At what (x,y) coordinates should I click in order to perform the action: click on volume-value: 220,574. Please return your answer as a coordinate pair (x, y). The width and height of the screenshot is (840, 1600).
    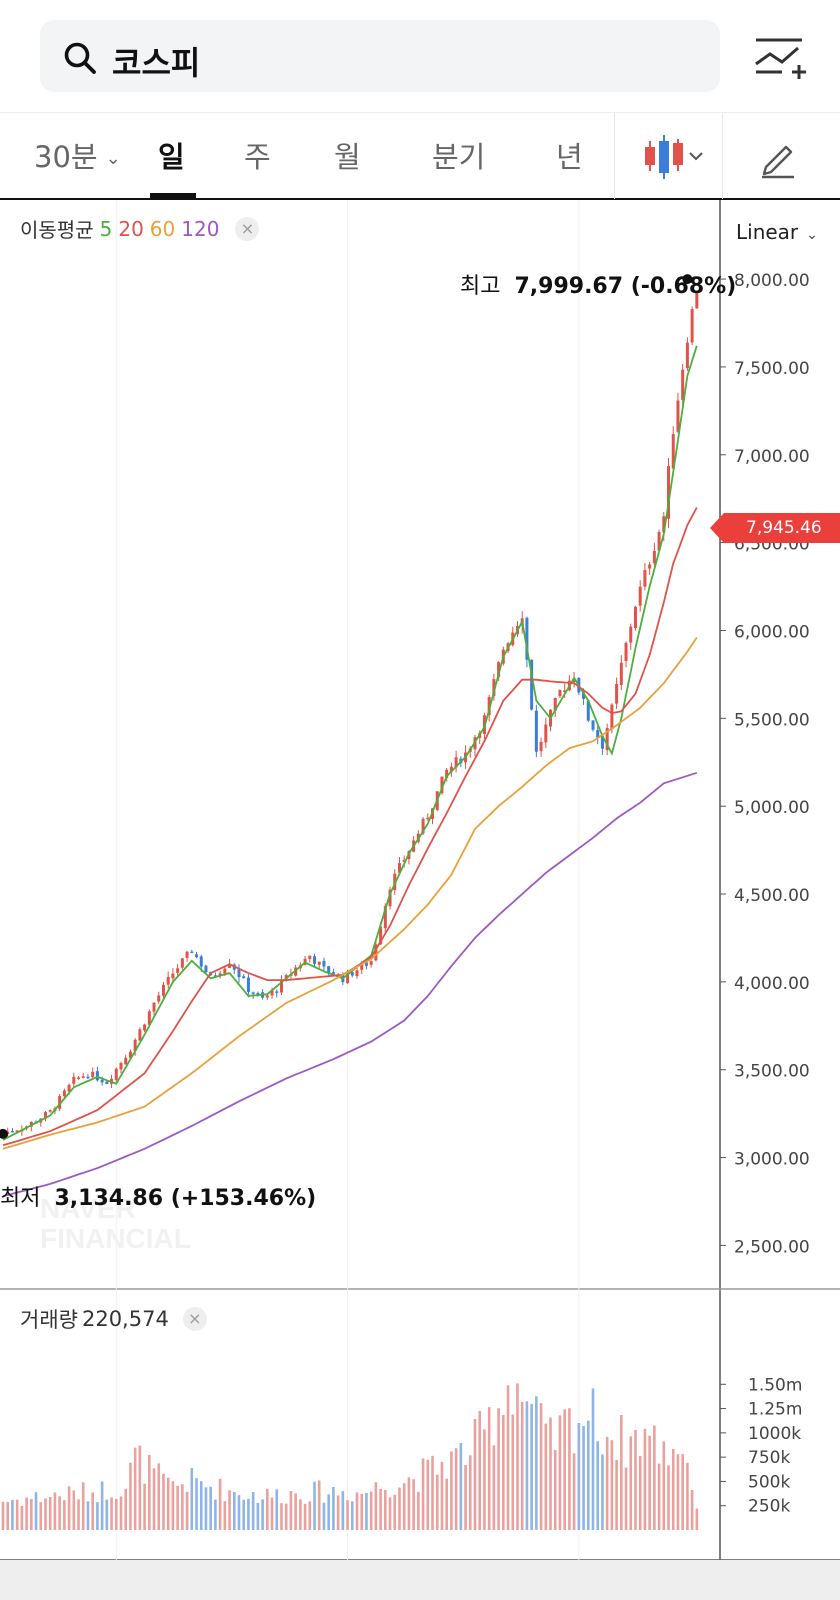
    Looking at the image, I should click on (125, 1319).